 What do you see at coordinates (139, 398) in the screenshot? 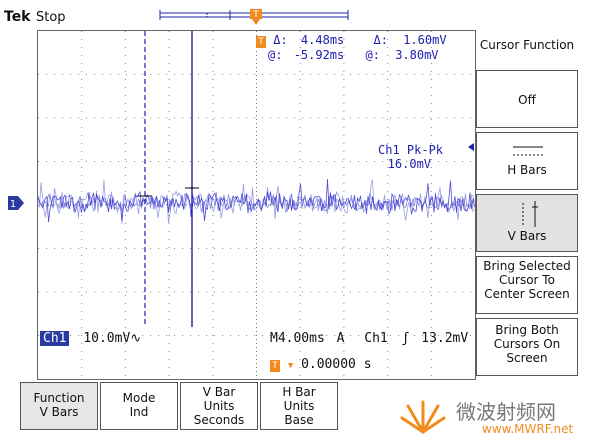
I see `mode-label: Mode` at bounding box center [139, 398].